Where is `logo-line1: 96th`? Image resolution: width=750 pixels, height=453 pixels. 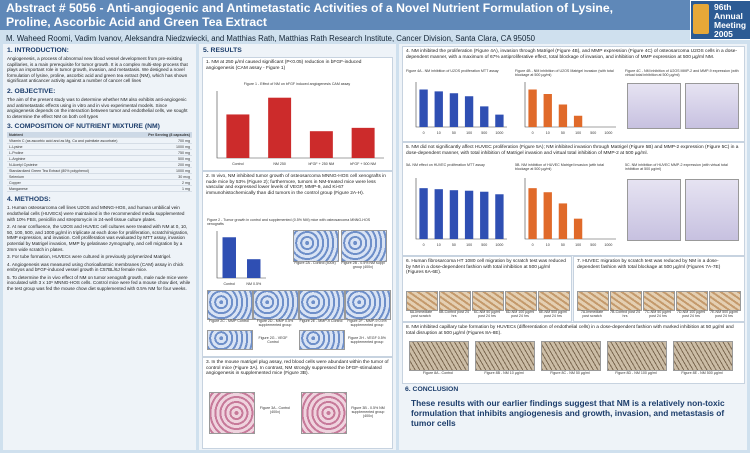
logo-line1: 96th is located at coordinates (723, 7).